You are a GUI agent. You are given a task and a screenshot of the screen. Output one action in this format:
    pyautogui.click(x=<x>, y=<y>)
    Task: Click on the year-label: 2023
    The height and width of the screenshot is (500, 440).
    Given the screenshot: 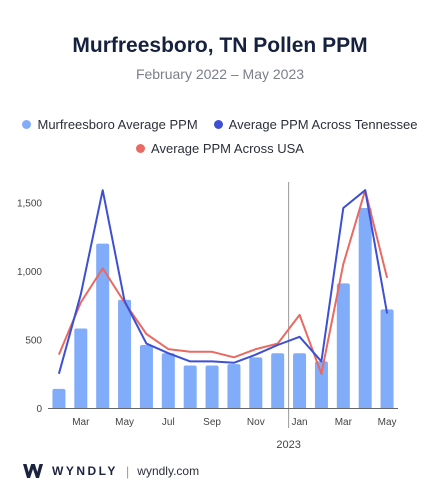 What is the action you would take?
    pyautogui.click(x=288, y=445)
    